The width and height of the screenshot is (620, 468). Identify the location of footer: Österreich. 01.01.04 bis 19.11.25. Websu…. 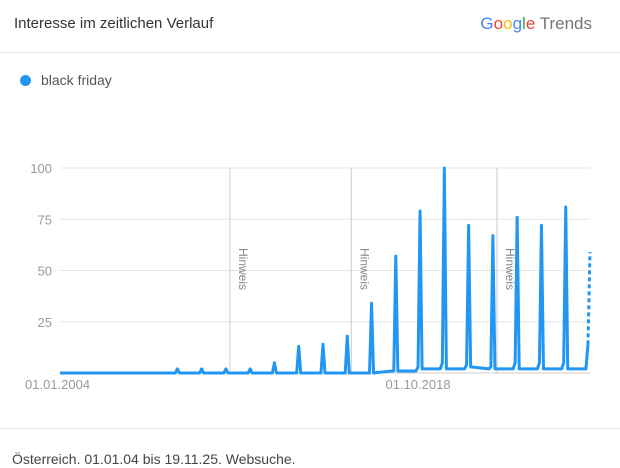
(310, 428).